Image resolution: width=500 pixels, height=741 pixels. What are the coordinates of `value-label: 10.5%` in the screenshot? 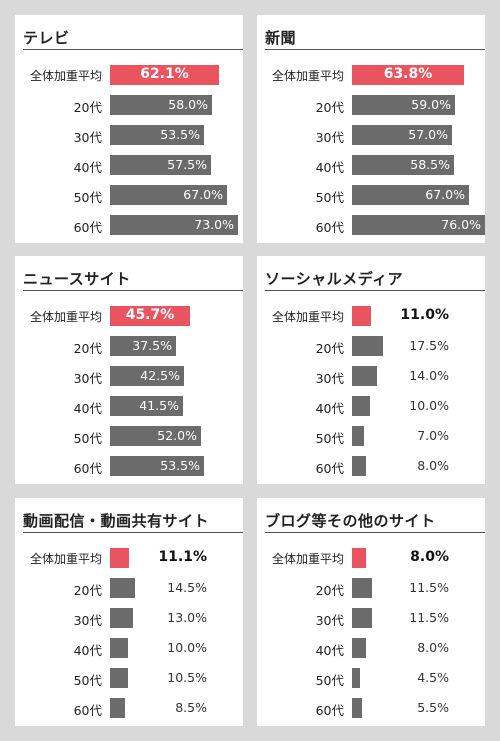 It's located at (187, 677).